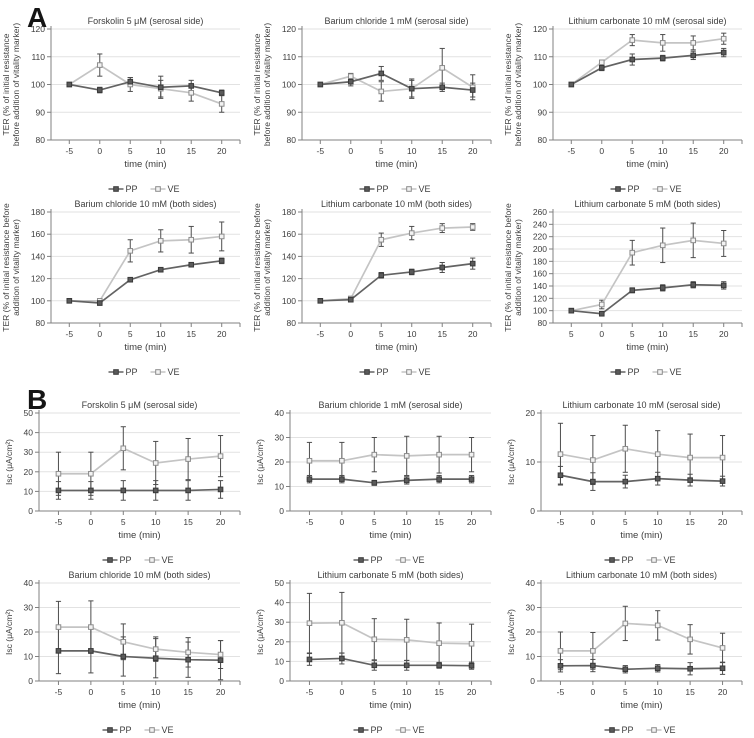 The width and height of the screenshot is (754, 738). What do you see at coordinates (38, 57) in the screenshot?
I see `y-tick-label: 110` at bounding box center [38, 57].